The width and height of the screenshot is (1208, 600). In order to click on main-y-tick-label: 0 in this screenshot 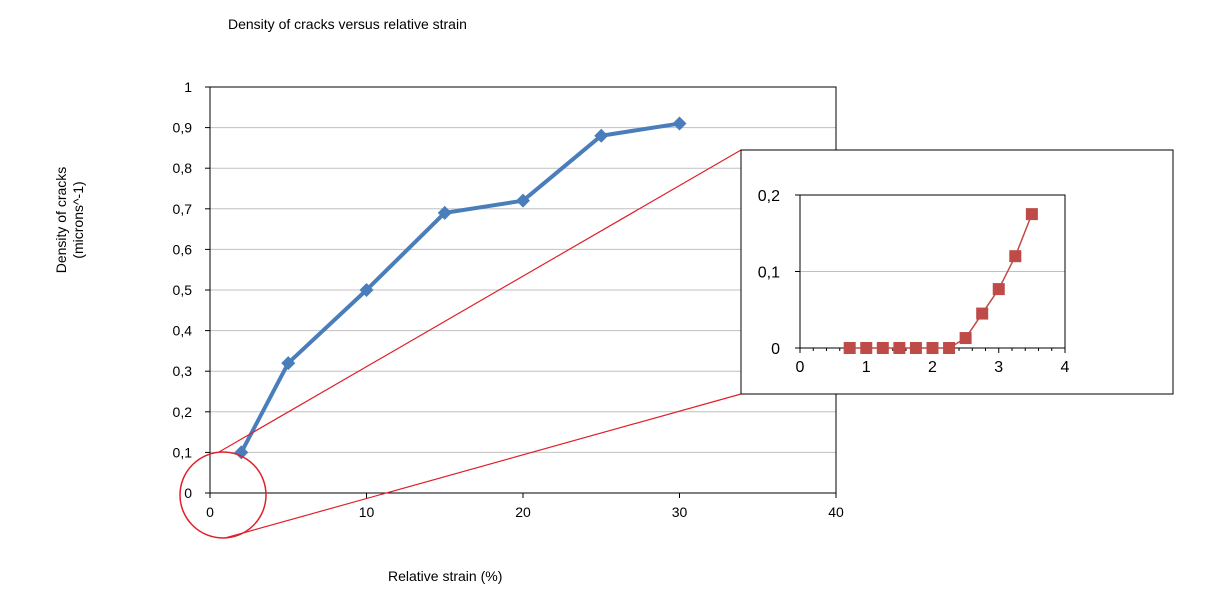, I will do `click(188, 493)`.